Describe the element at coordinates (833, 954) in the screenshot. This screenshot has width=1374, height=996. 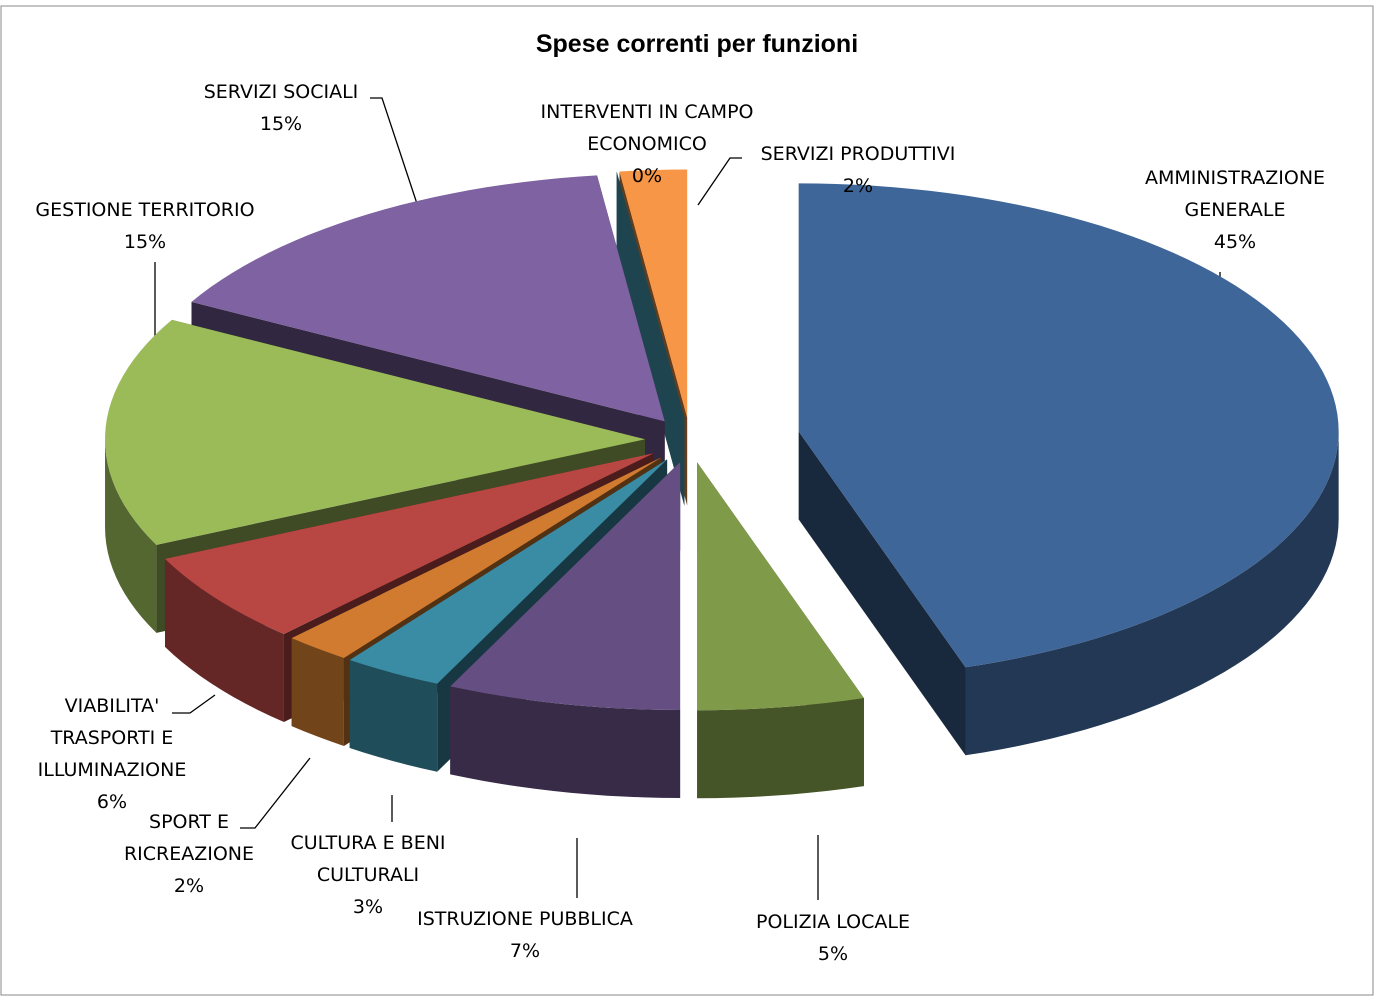
I see `value-label: 5%` at that location.